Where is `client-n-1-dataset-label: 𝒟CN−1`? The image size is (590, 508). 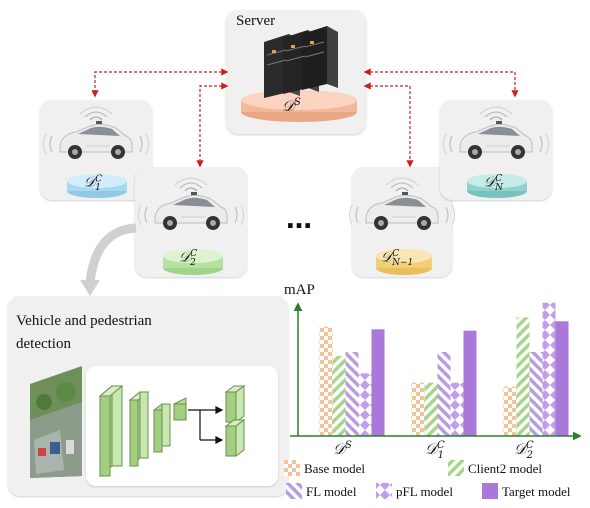 client-n-1-dataset-label: 𝒟CN−1 is located at coordinates (397, 259).